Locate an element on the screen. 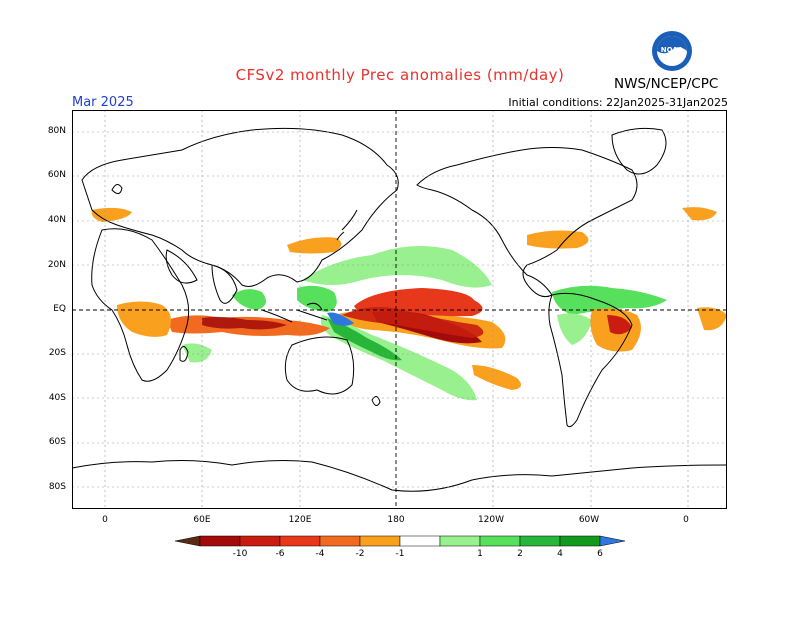  coastline-north-america is located at coordinates (527, 222).